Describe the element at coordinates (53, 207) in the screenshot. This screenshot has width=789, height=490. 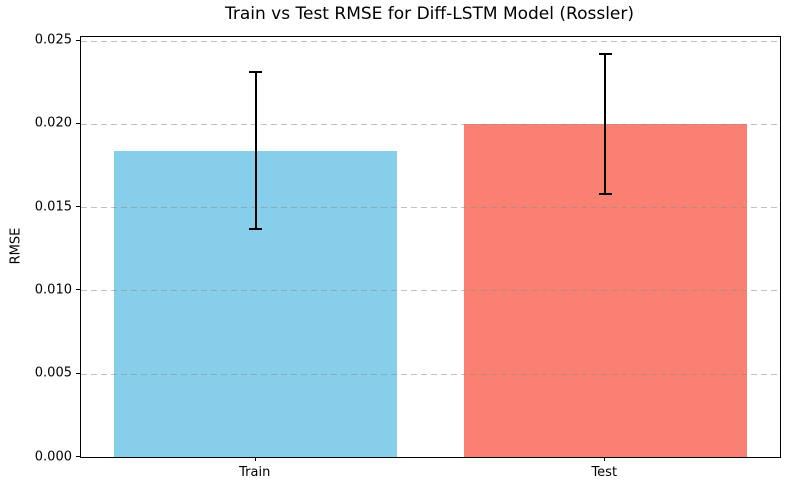
I see `y-tick-label-0.015: 0.015` at that location.